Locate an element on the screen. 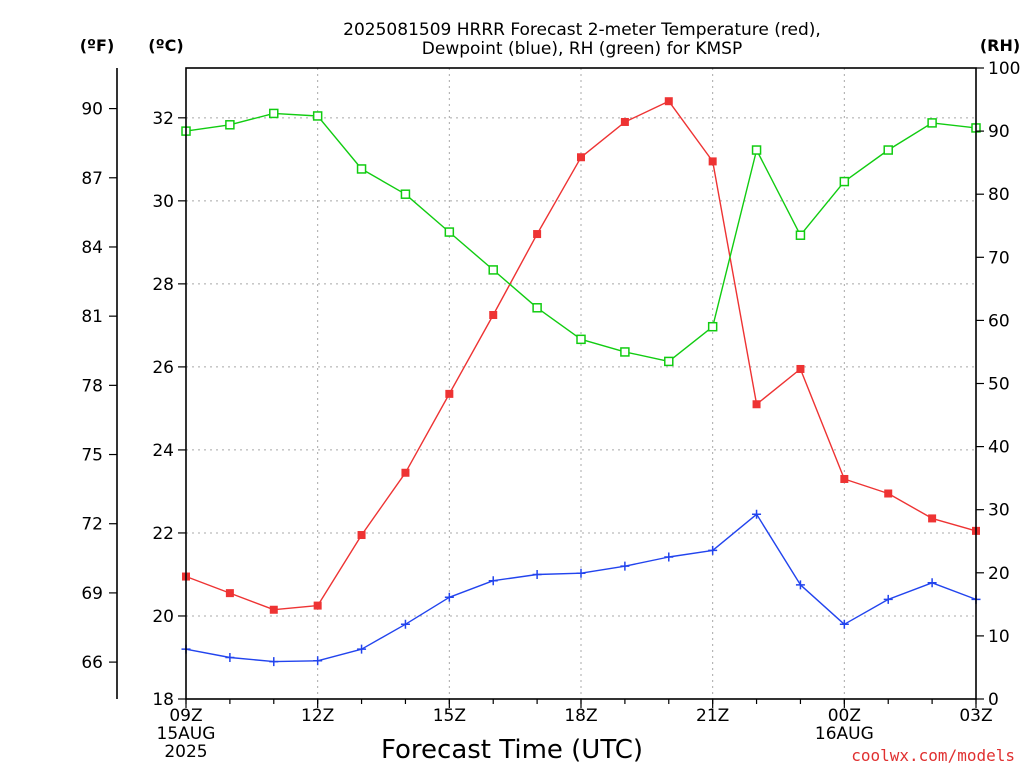 Image resolution: width=1024 pixels, height=772 pixels. fahrenheit-tick-label: 81 is located at coordinates (92, 317).